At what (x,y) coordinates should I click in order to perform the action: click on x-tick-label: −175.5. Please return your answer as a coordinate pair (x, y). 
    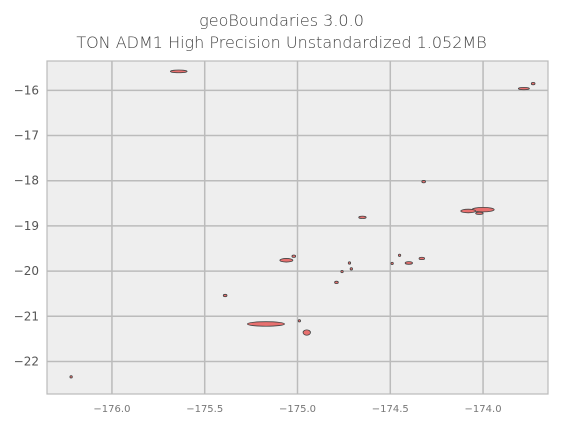
    Looking at the image, I should click on (204, 409).